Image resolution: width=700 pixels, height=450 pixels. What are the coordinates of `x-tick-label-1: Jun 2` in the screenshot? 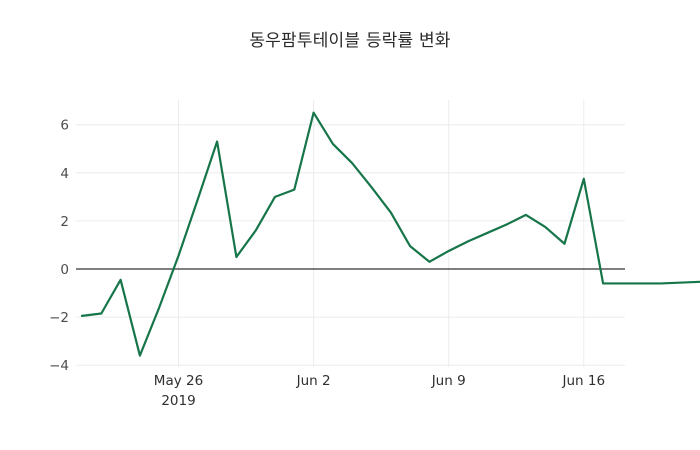 It's located at (313, 381).